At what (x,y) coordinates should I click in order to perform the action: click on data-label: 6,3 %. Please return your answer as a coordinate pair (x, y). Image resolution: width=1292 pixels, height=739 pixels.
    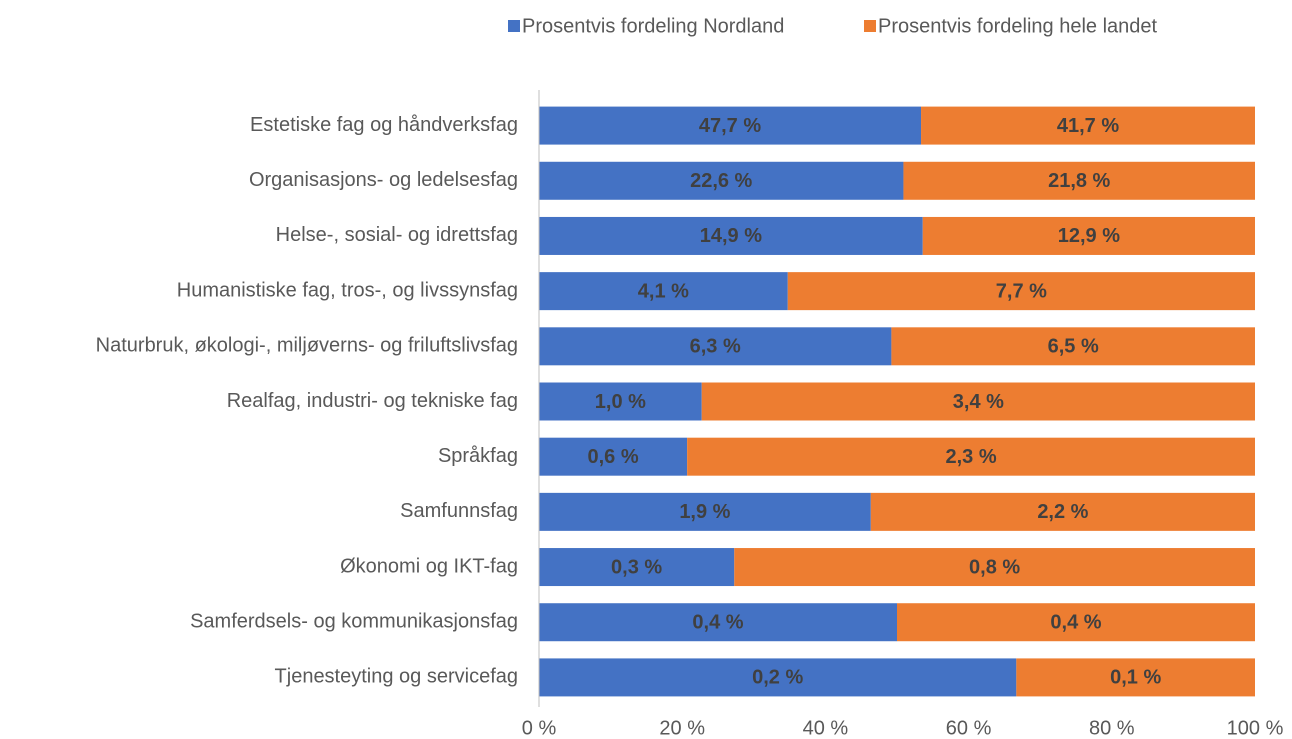
    Looking at the image, I should click on (715, 347).